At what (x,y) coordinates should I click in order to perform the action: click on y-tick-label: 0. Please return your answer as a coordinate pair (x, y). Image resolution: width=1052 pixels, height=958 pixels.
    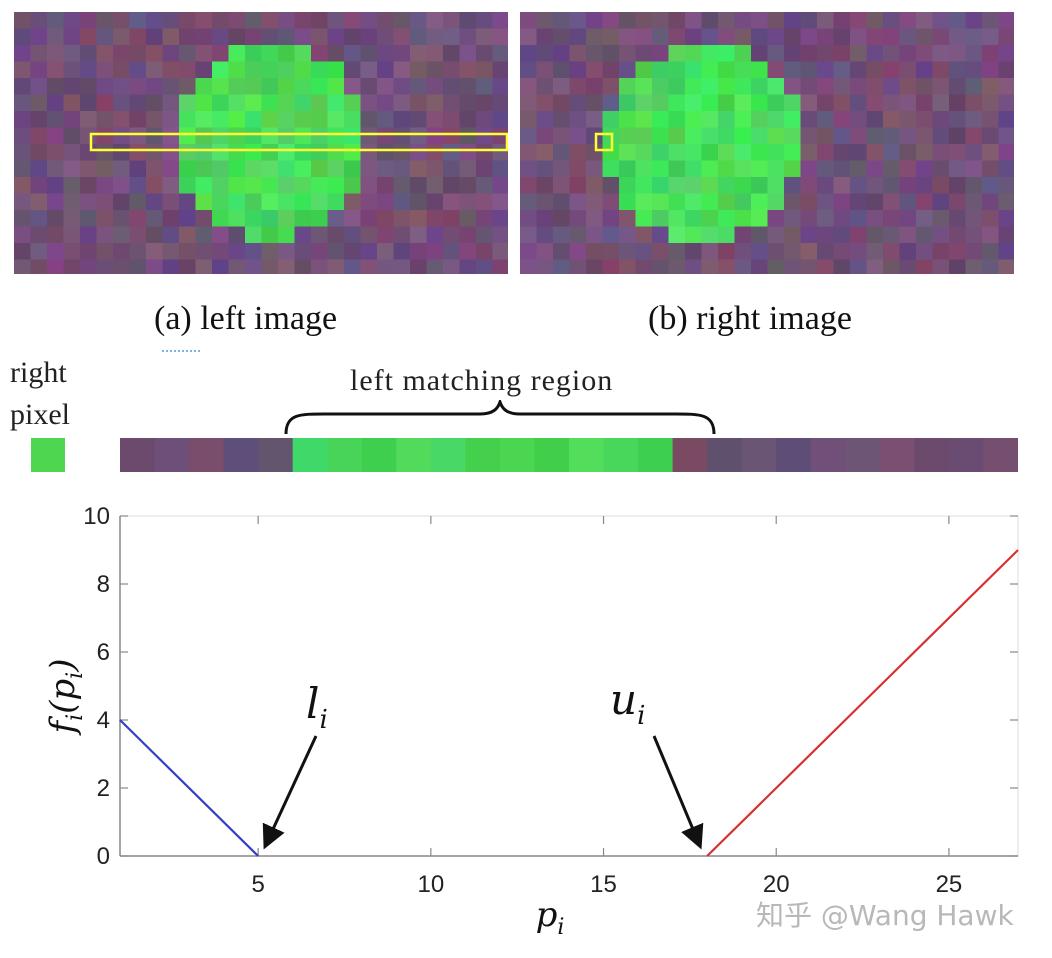
    Looking at the image, I should click on (103, 856).